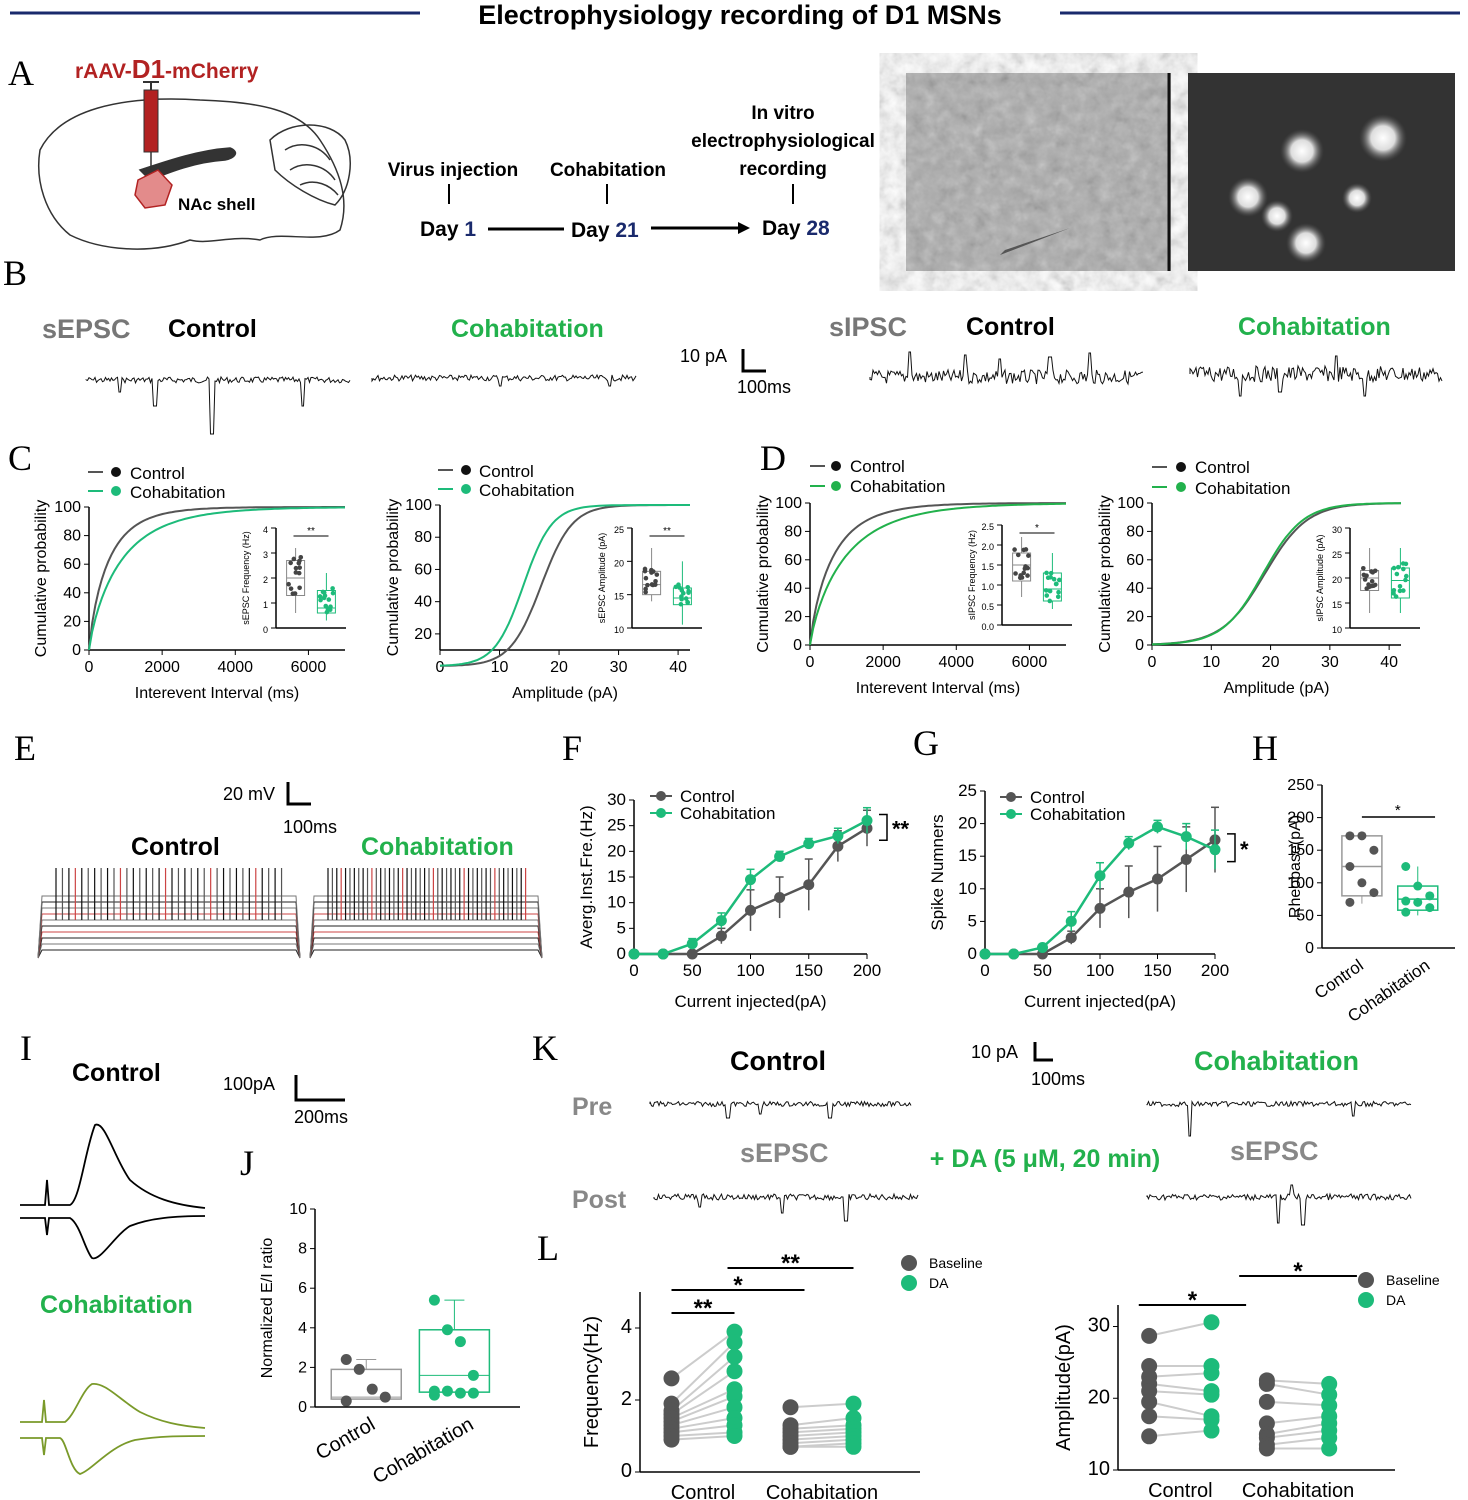 Image resolution: width=1468 pixels, height=1500 pixels. What do you see at coordinates (868, 327) in the screenshot?
I see `b-sipsc-label: sIPSC` at bounding box center [868, 327].